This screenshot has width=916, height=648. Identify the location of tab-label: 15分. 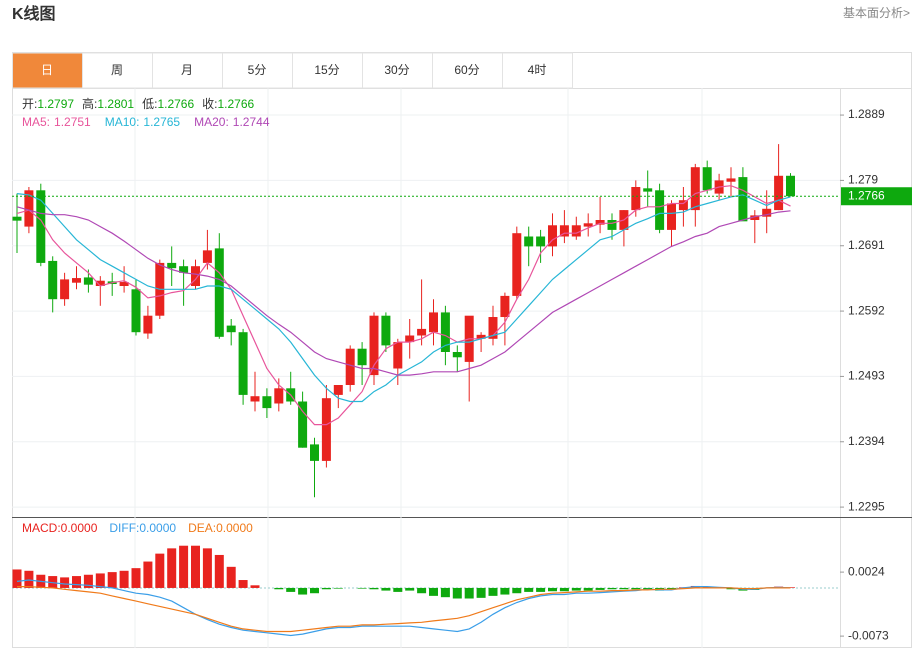
(326, 70).